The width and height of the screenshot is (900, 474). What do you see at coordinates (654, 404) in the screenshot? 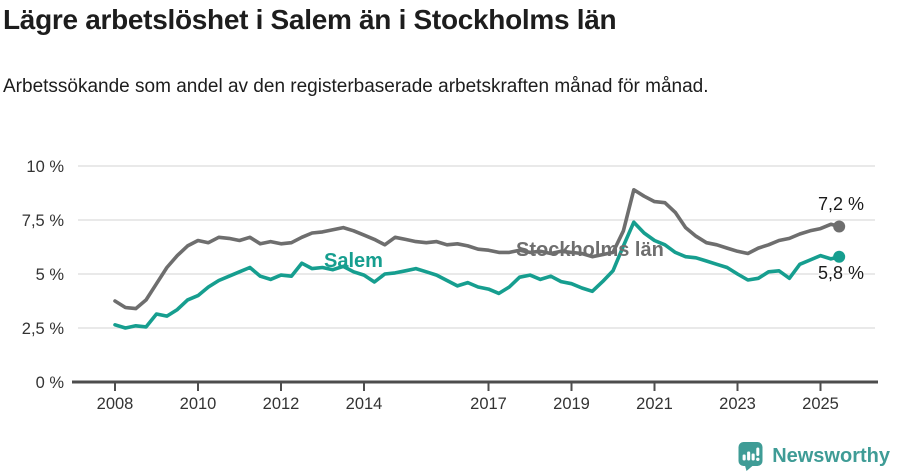
I see `x-axis-tick-label: 2021` at bounding box center [654, 404].